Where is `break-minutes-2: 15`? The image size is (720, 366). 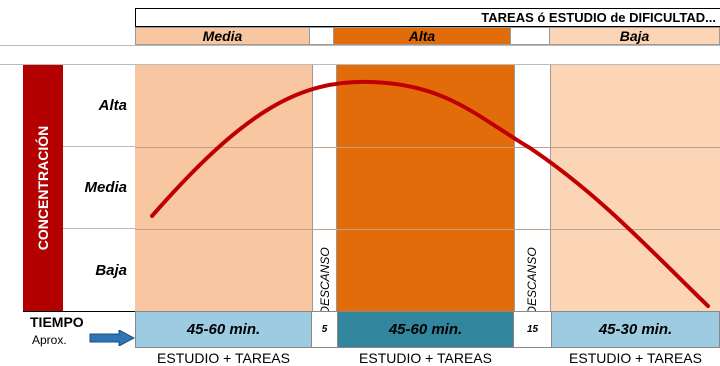 break-minutes-2: 15 is located at coordinates (532, 329).